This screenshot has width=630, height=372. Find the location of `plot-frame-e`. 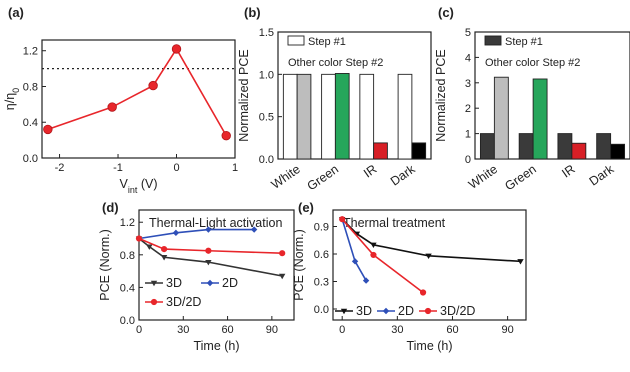

plot-frame-e is located at coordinates (429, 265).